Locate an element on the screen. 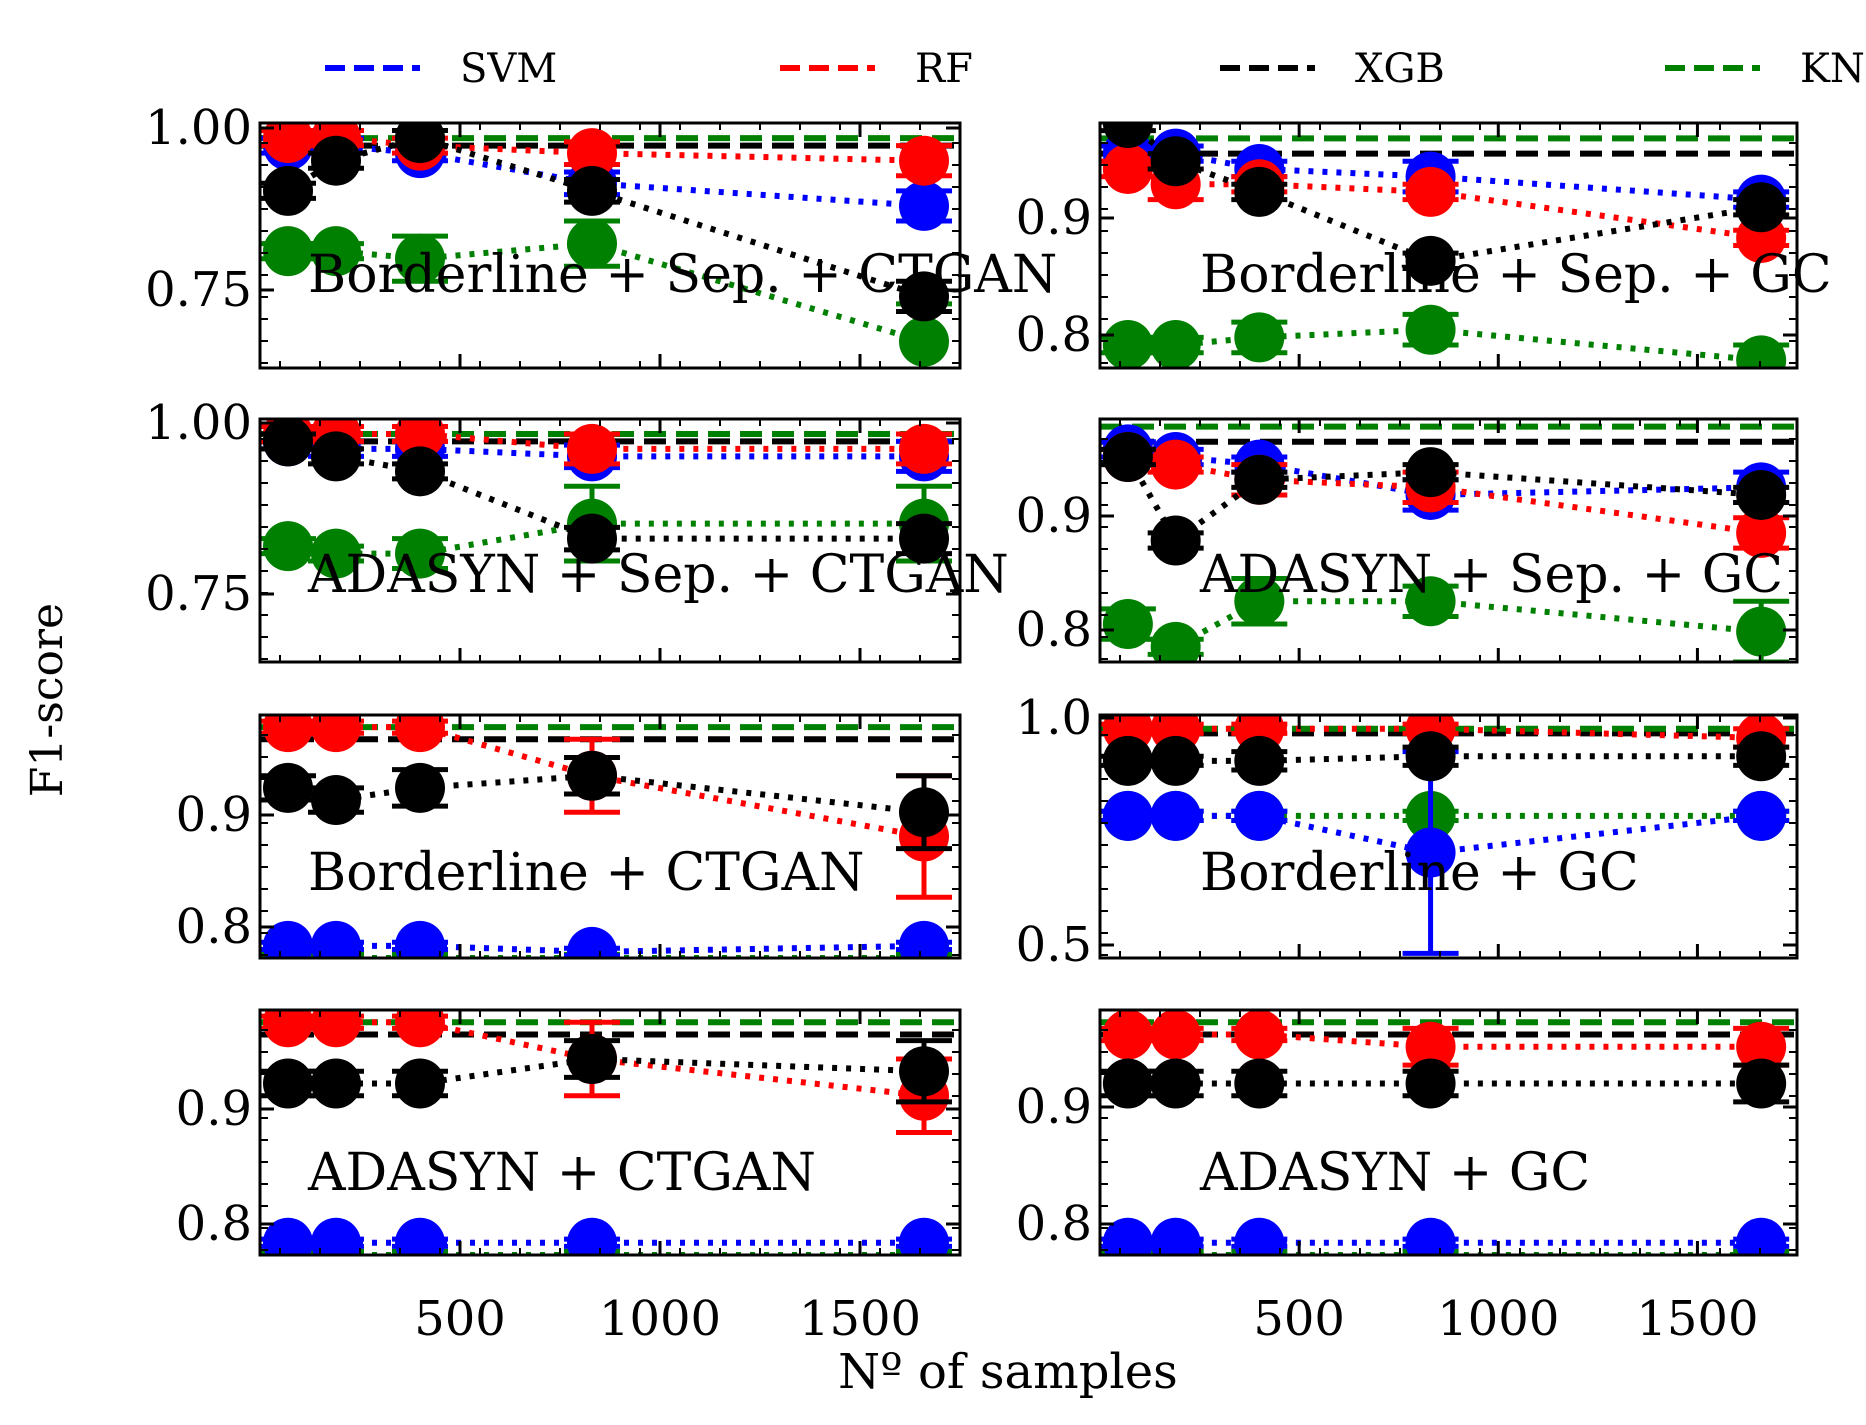 This screenshot has height=1425, width=1866. panel-5: 0.9 0.8 Borderline + CTGAN is located at coordinates (569, 836).